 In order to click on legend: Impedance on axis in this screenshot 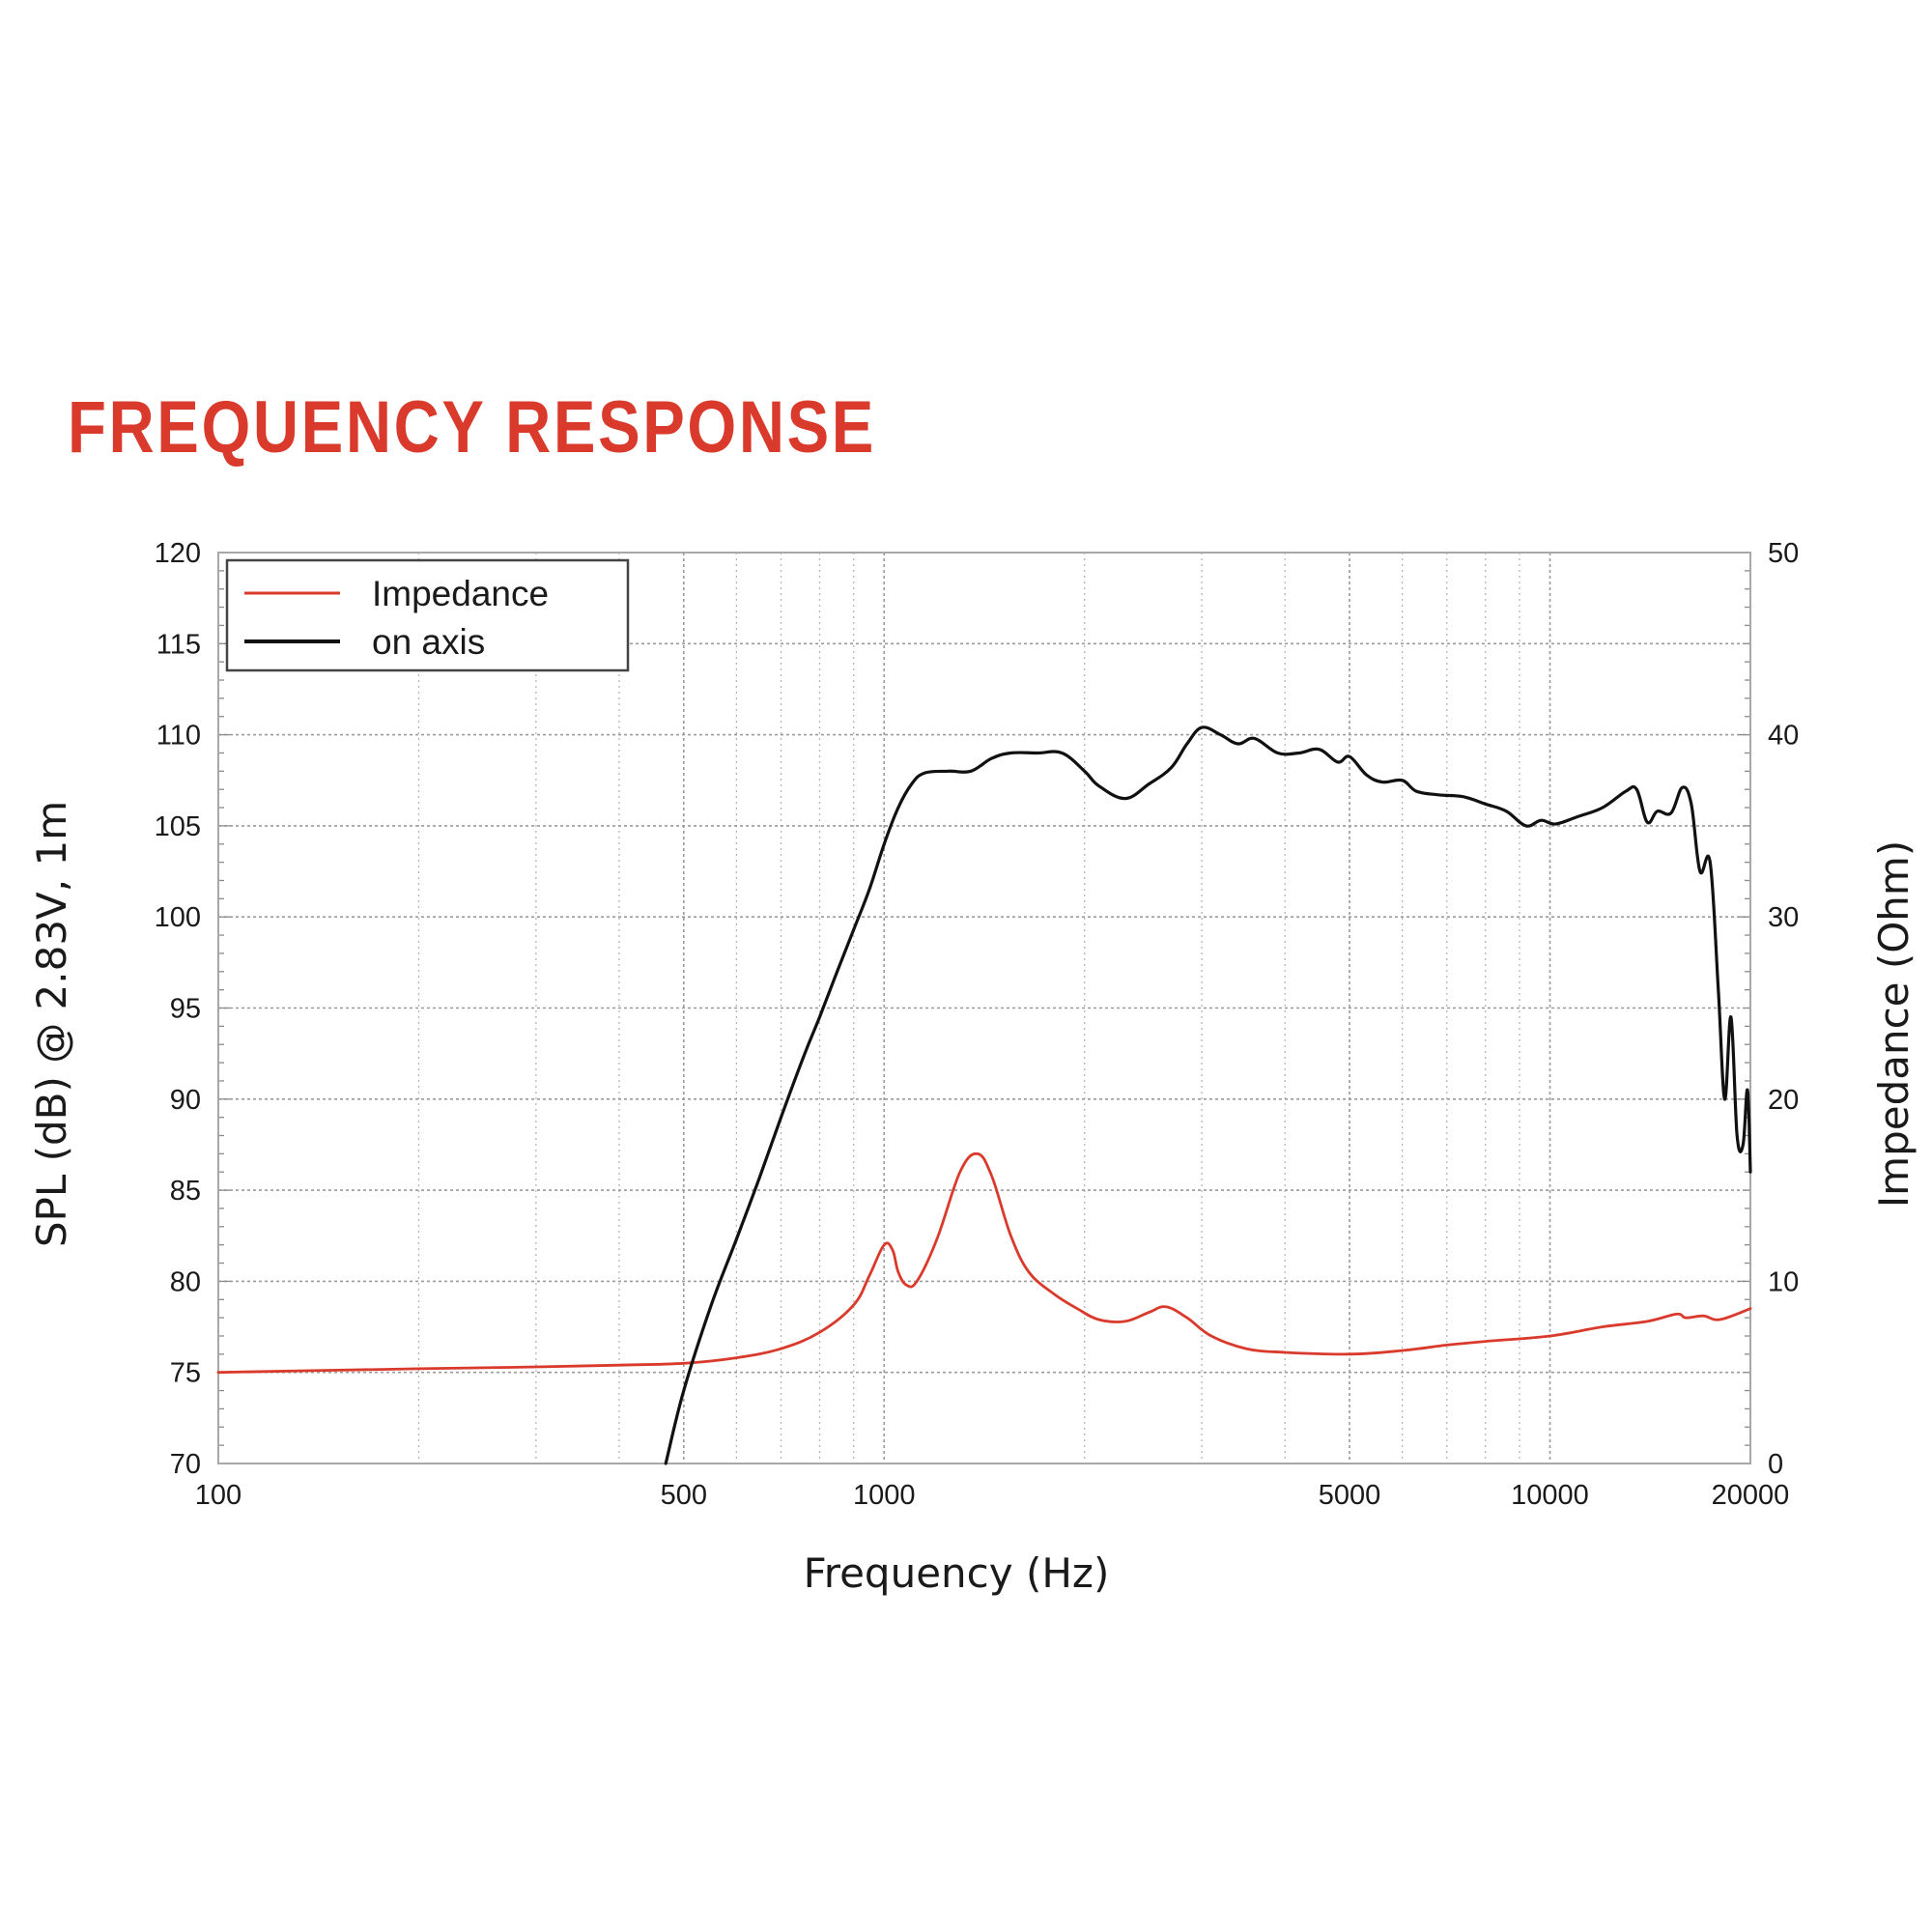, I will do `click(427, 615)`.